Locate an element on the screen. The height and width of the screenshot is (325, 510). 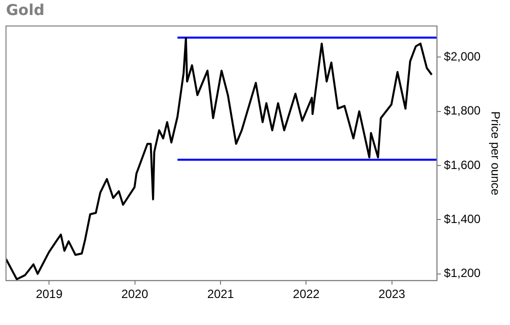
y-axis-title: Price per ounce is located at coordinates (495, 153).